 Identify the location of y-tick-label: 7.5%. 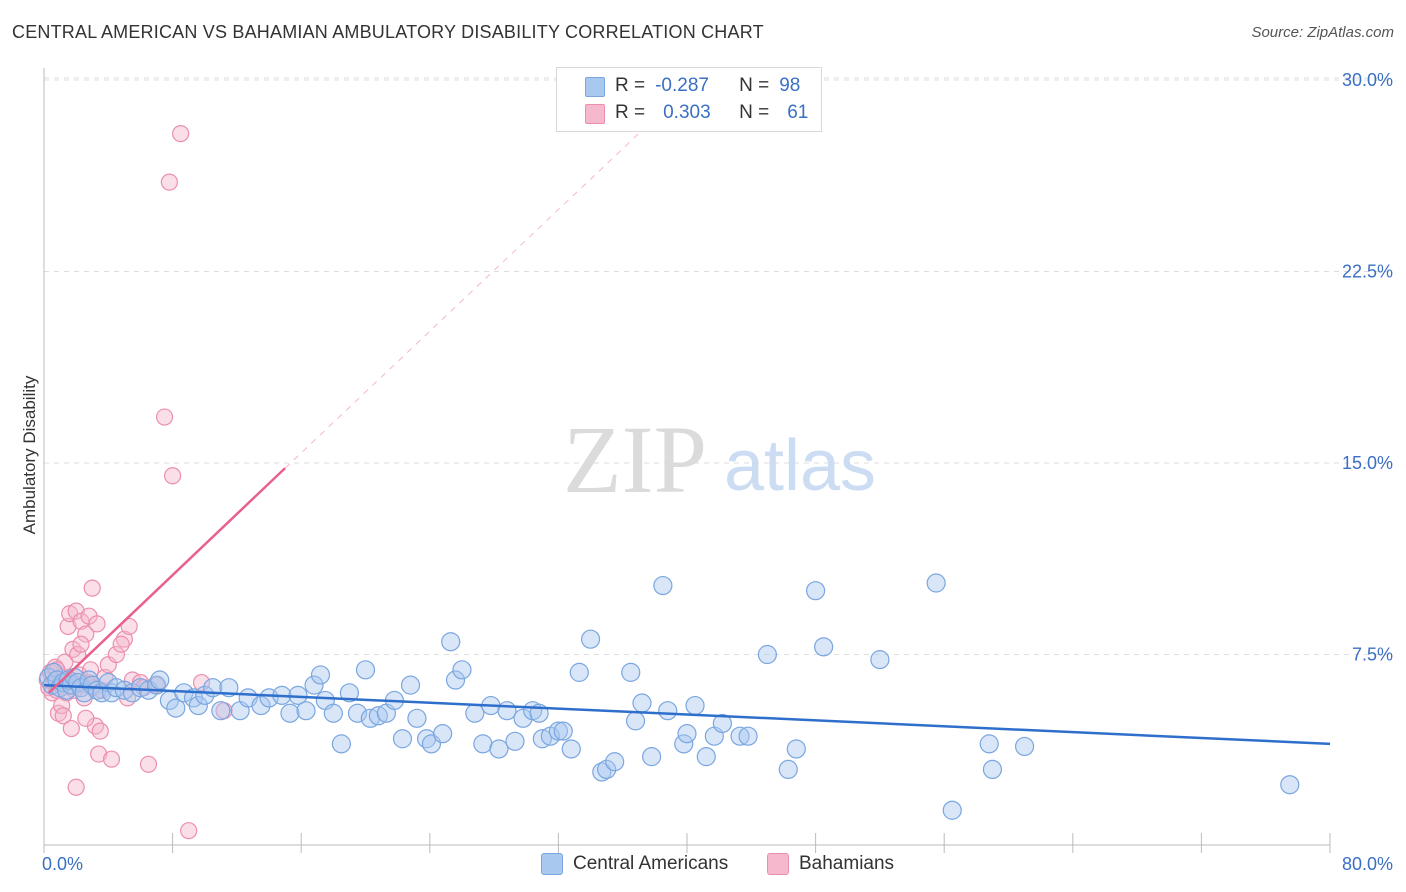
(1372, 655).